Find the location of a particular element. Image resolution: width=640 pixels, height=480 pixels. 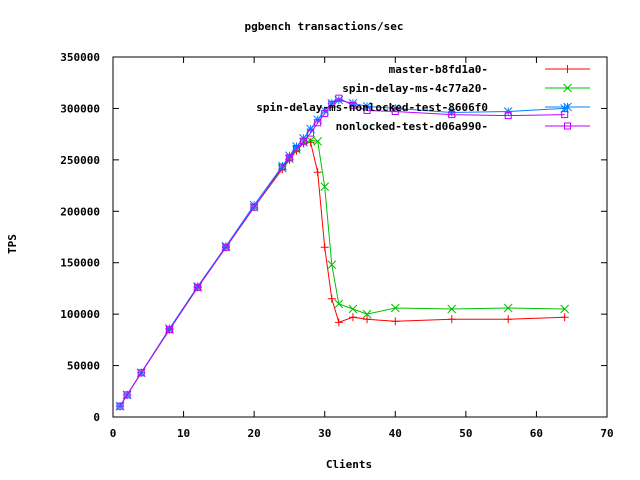

x-tick-label: 30 is located at coordinates (324, 433).